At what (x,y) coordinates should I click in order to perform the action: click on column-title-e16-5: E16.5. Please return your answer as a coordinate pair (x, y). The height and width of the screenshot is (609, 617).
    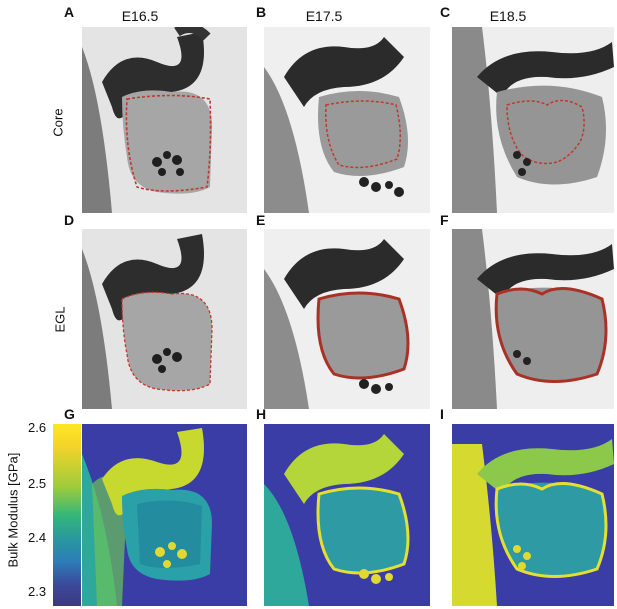
    Looking at the image, I should click on (140, 16).